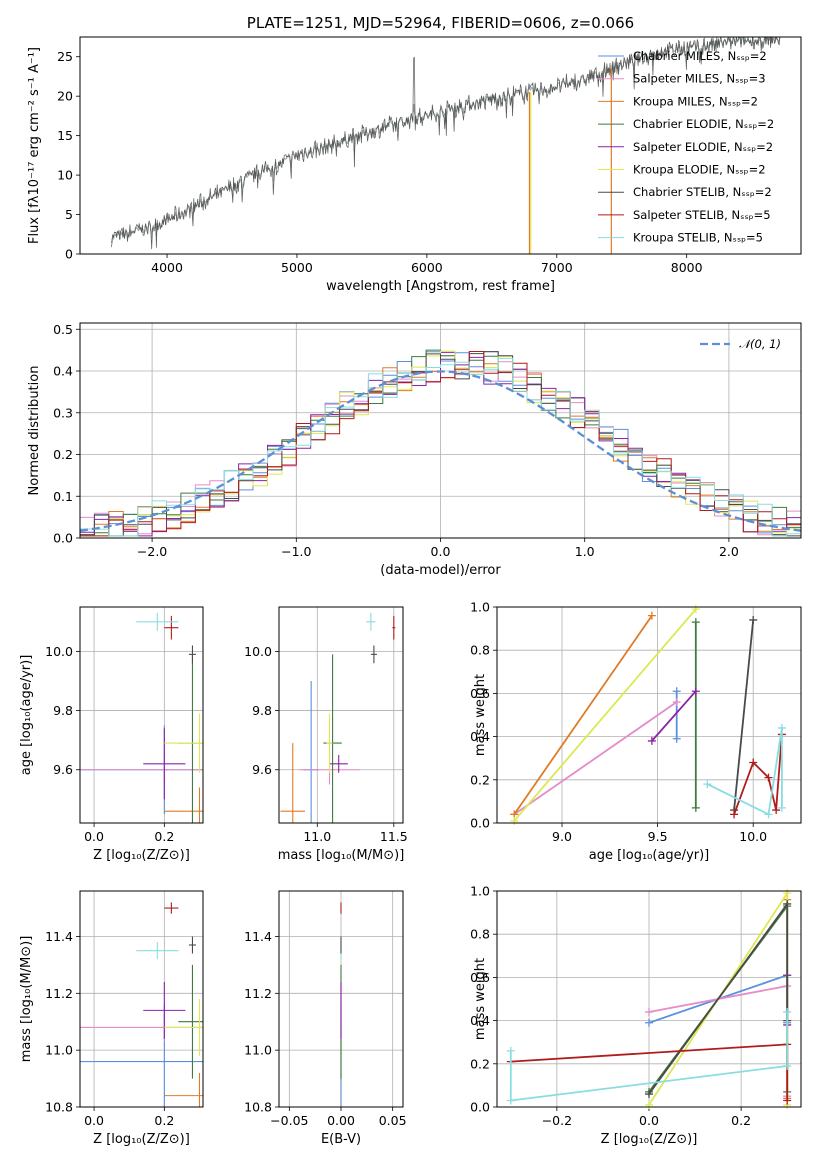 The height and width of the screenshot is (1170, 819). I want to click on y-tick-label: 10, so click(65, 175).